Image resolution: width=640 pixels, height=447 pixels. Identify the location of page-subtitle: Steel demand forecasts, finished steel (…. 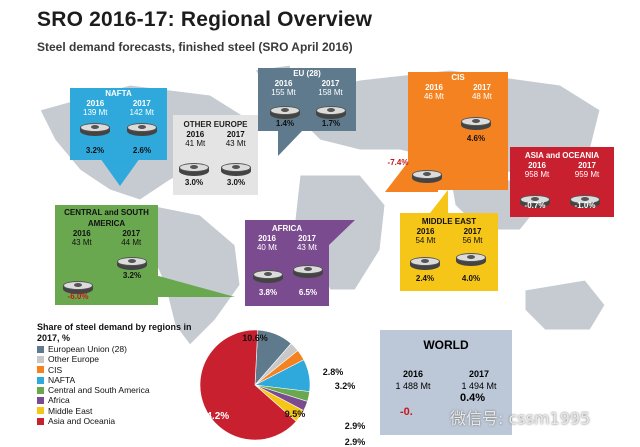
(195, 47).